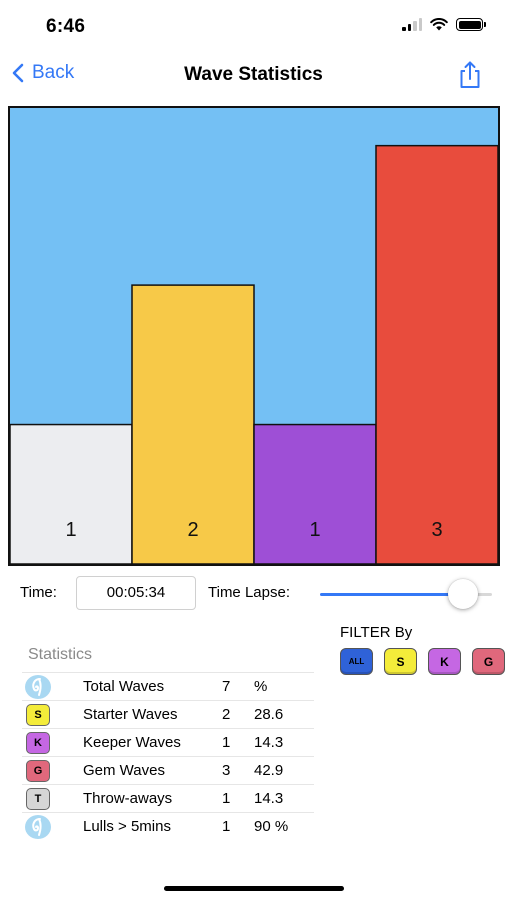  What do you see at coordinates (470, 75) in the screenshot?
I see `share-icon` at bounding box center [470, 75].